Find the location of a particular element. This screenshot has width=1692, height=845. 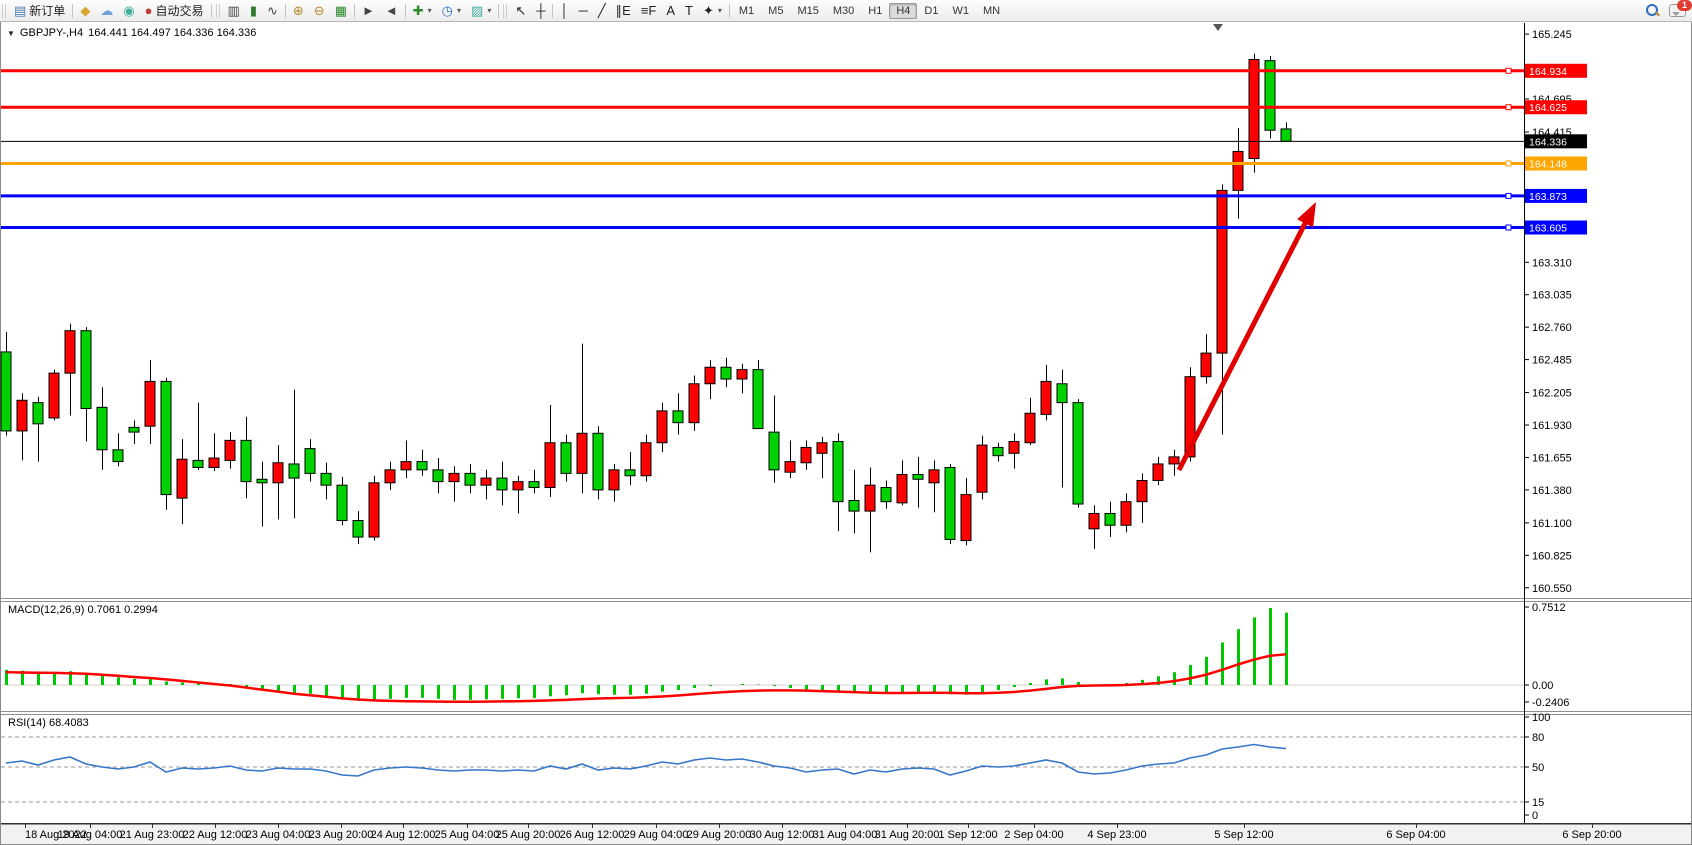

trendline-button: ╱ is located at coordinates (602, 10).